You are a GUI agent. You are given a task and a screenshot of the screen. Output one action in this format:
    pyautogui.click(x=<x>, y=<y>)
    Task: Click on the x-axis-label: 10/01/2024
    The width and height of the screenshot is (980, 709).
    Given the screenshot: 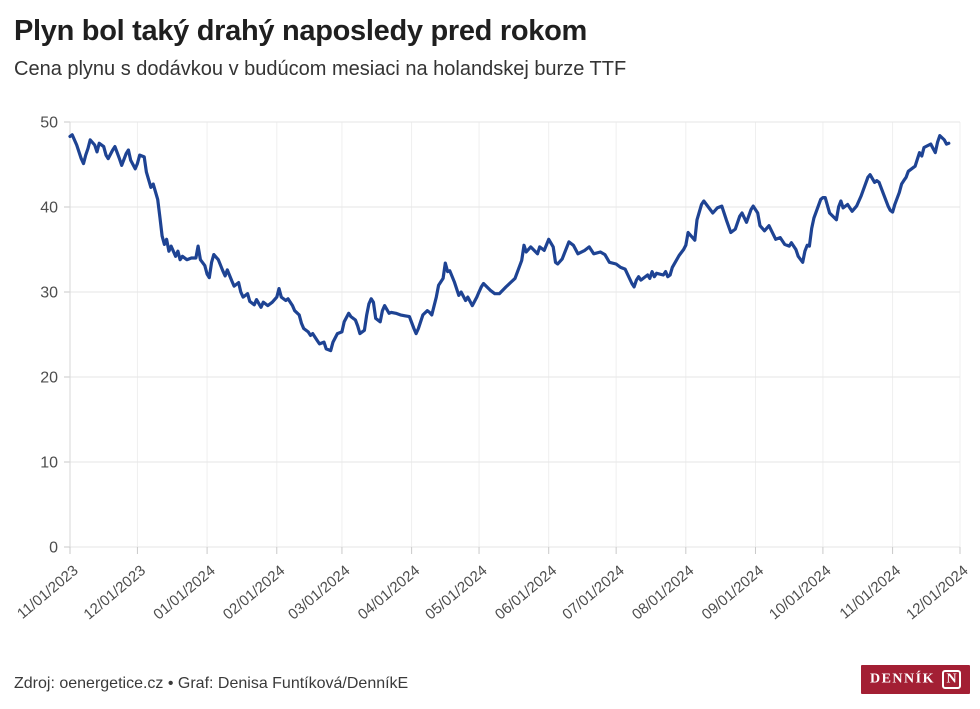 What is the action you would take?
    pyautogui.click(x=800, y=592)
    